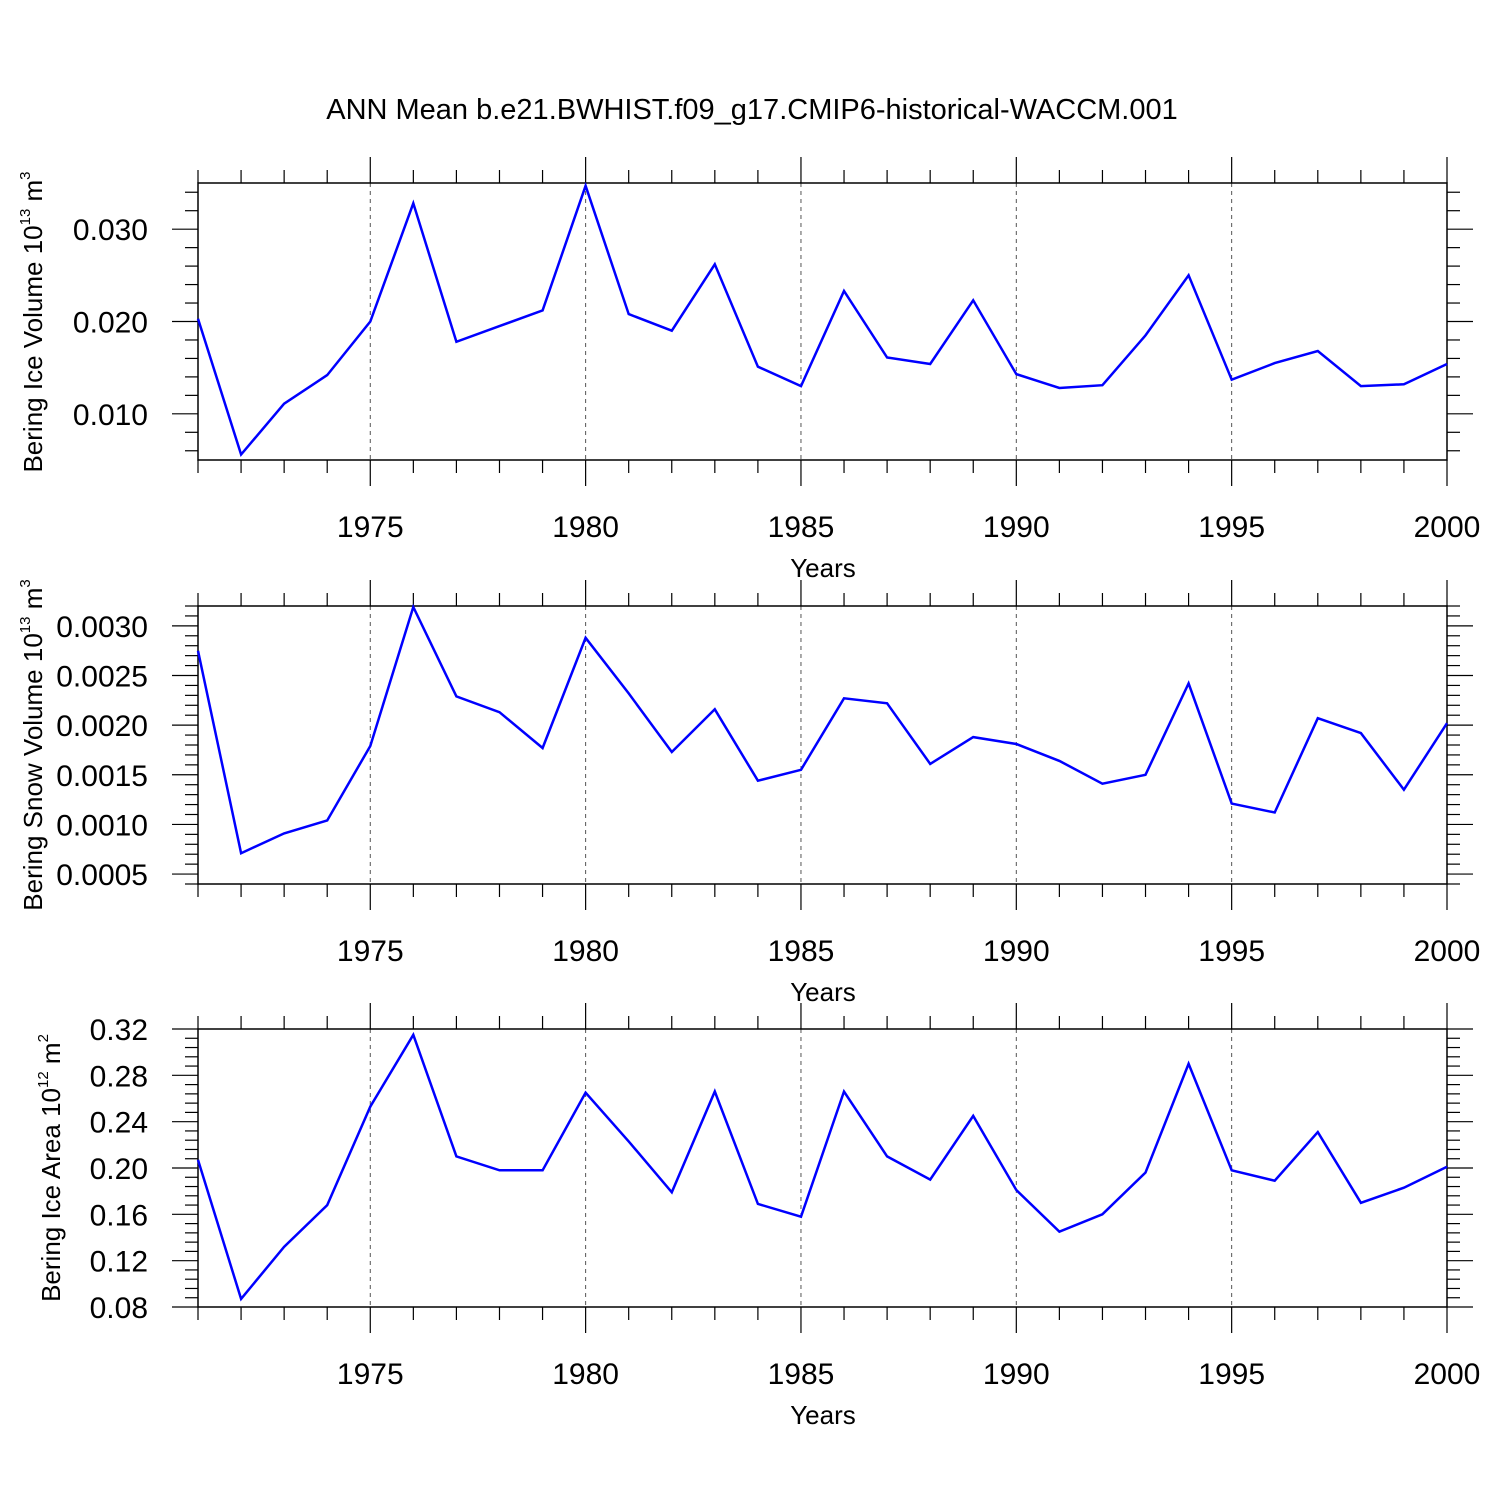 Image resolution: width=1500 pixels, height=1500 pixels. What do you see at coordinates (102, 875) in the screenshot?
I see `y-tick-label: 0.0005` at bounding box center [102, 875].